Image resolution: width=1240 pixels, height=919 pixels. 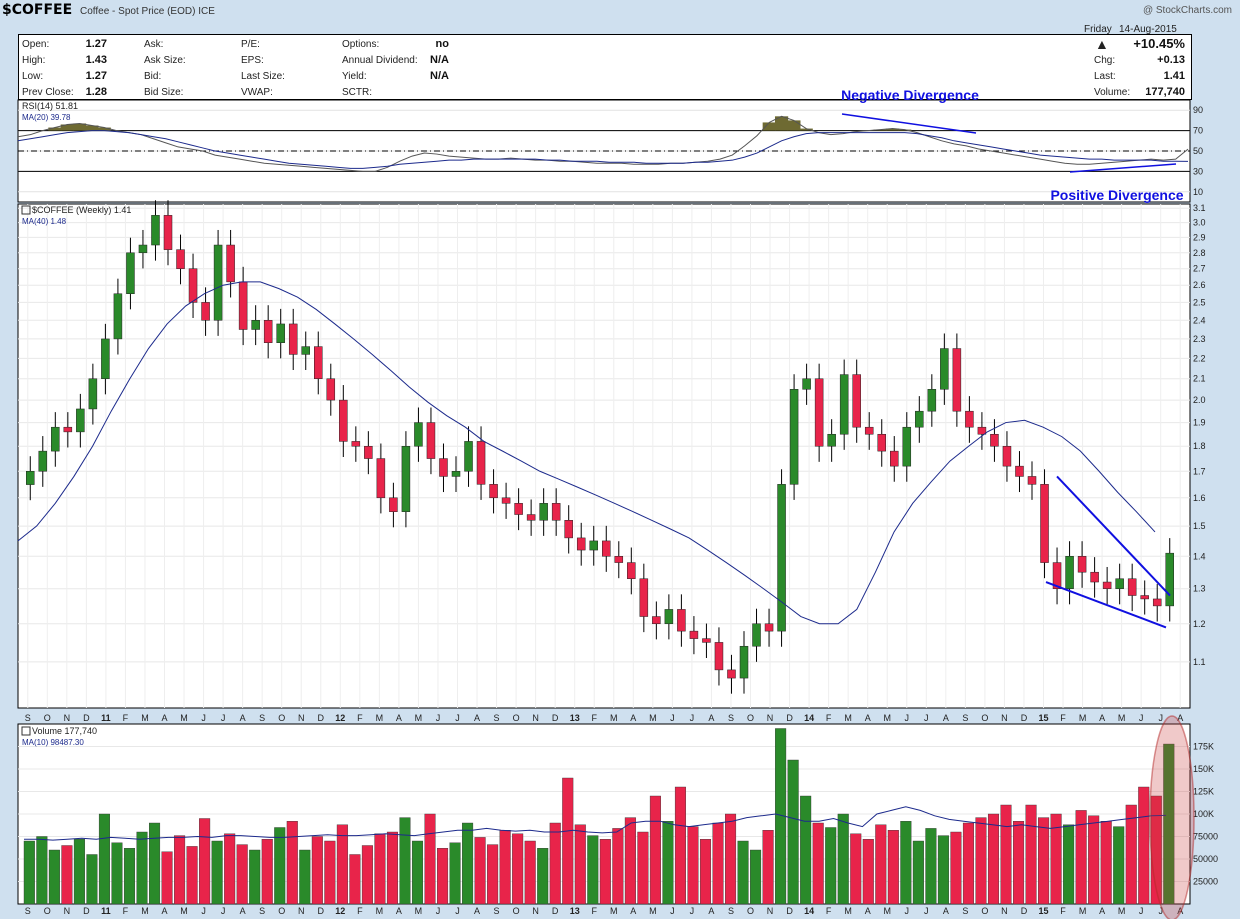 What do you see at coordinates (1199, 589) in the screenshot?
I see `price-y-tick-label: 1.3` at bounding box center [1199, 589].